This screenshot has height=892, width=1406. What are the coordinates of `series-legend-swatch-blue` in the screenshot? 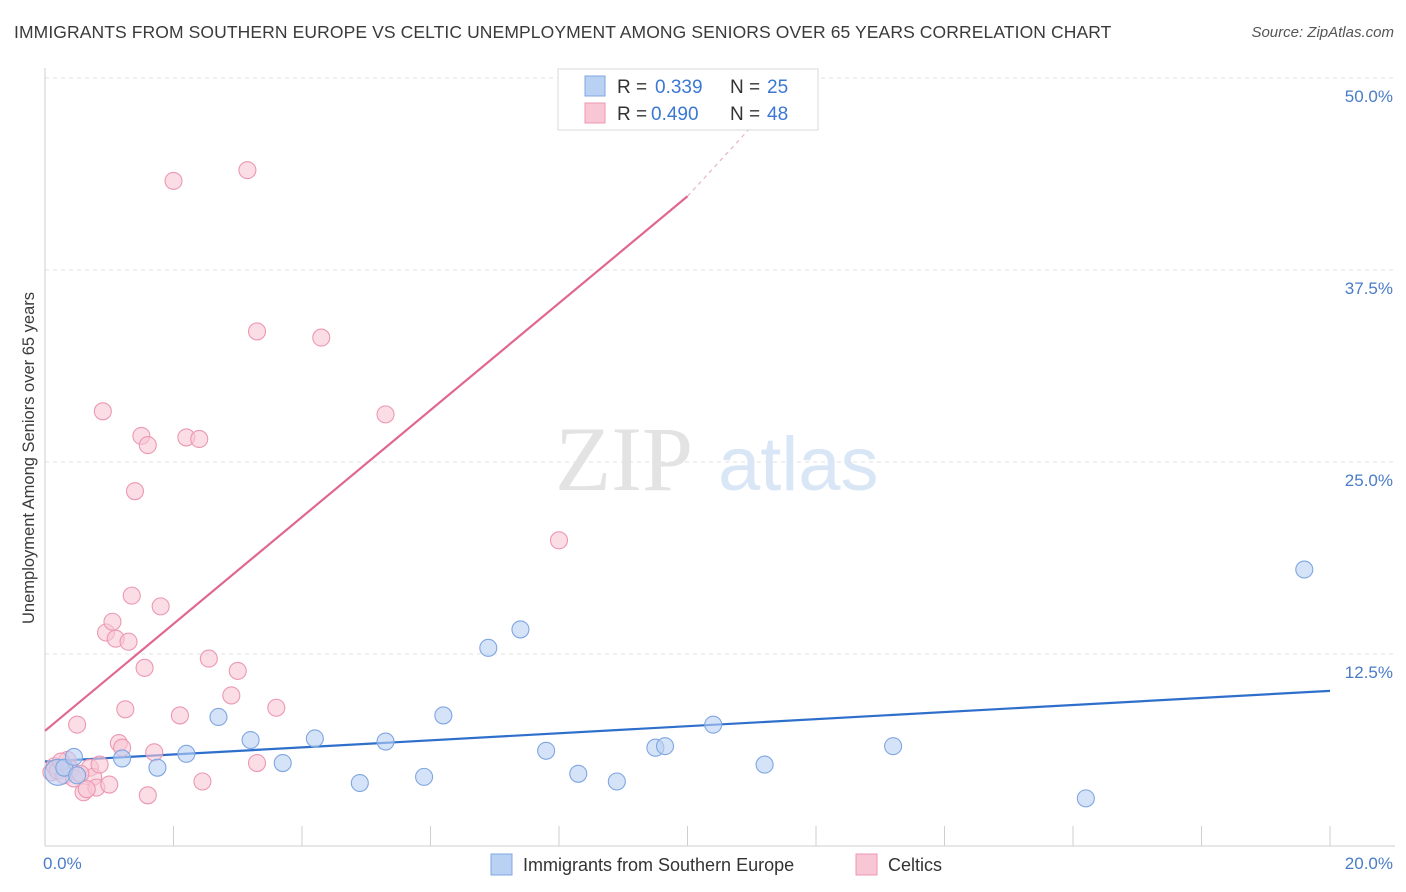 It's located at (501, 864).